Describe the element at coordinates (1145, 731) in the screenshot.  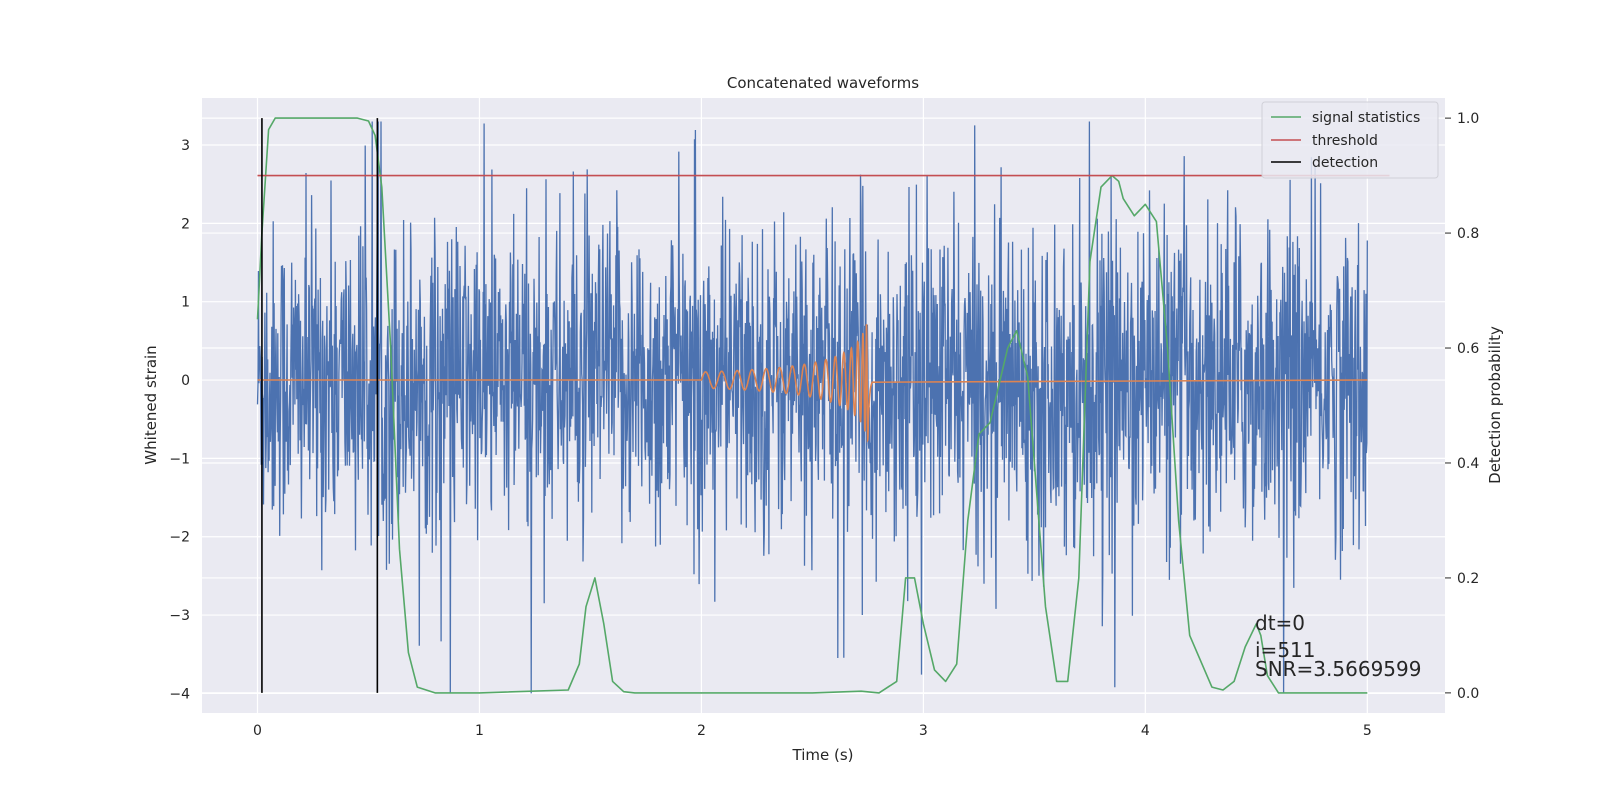
I see `x-tick-label: 4` at that location.